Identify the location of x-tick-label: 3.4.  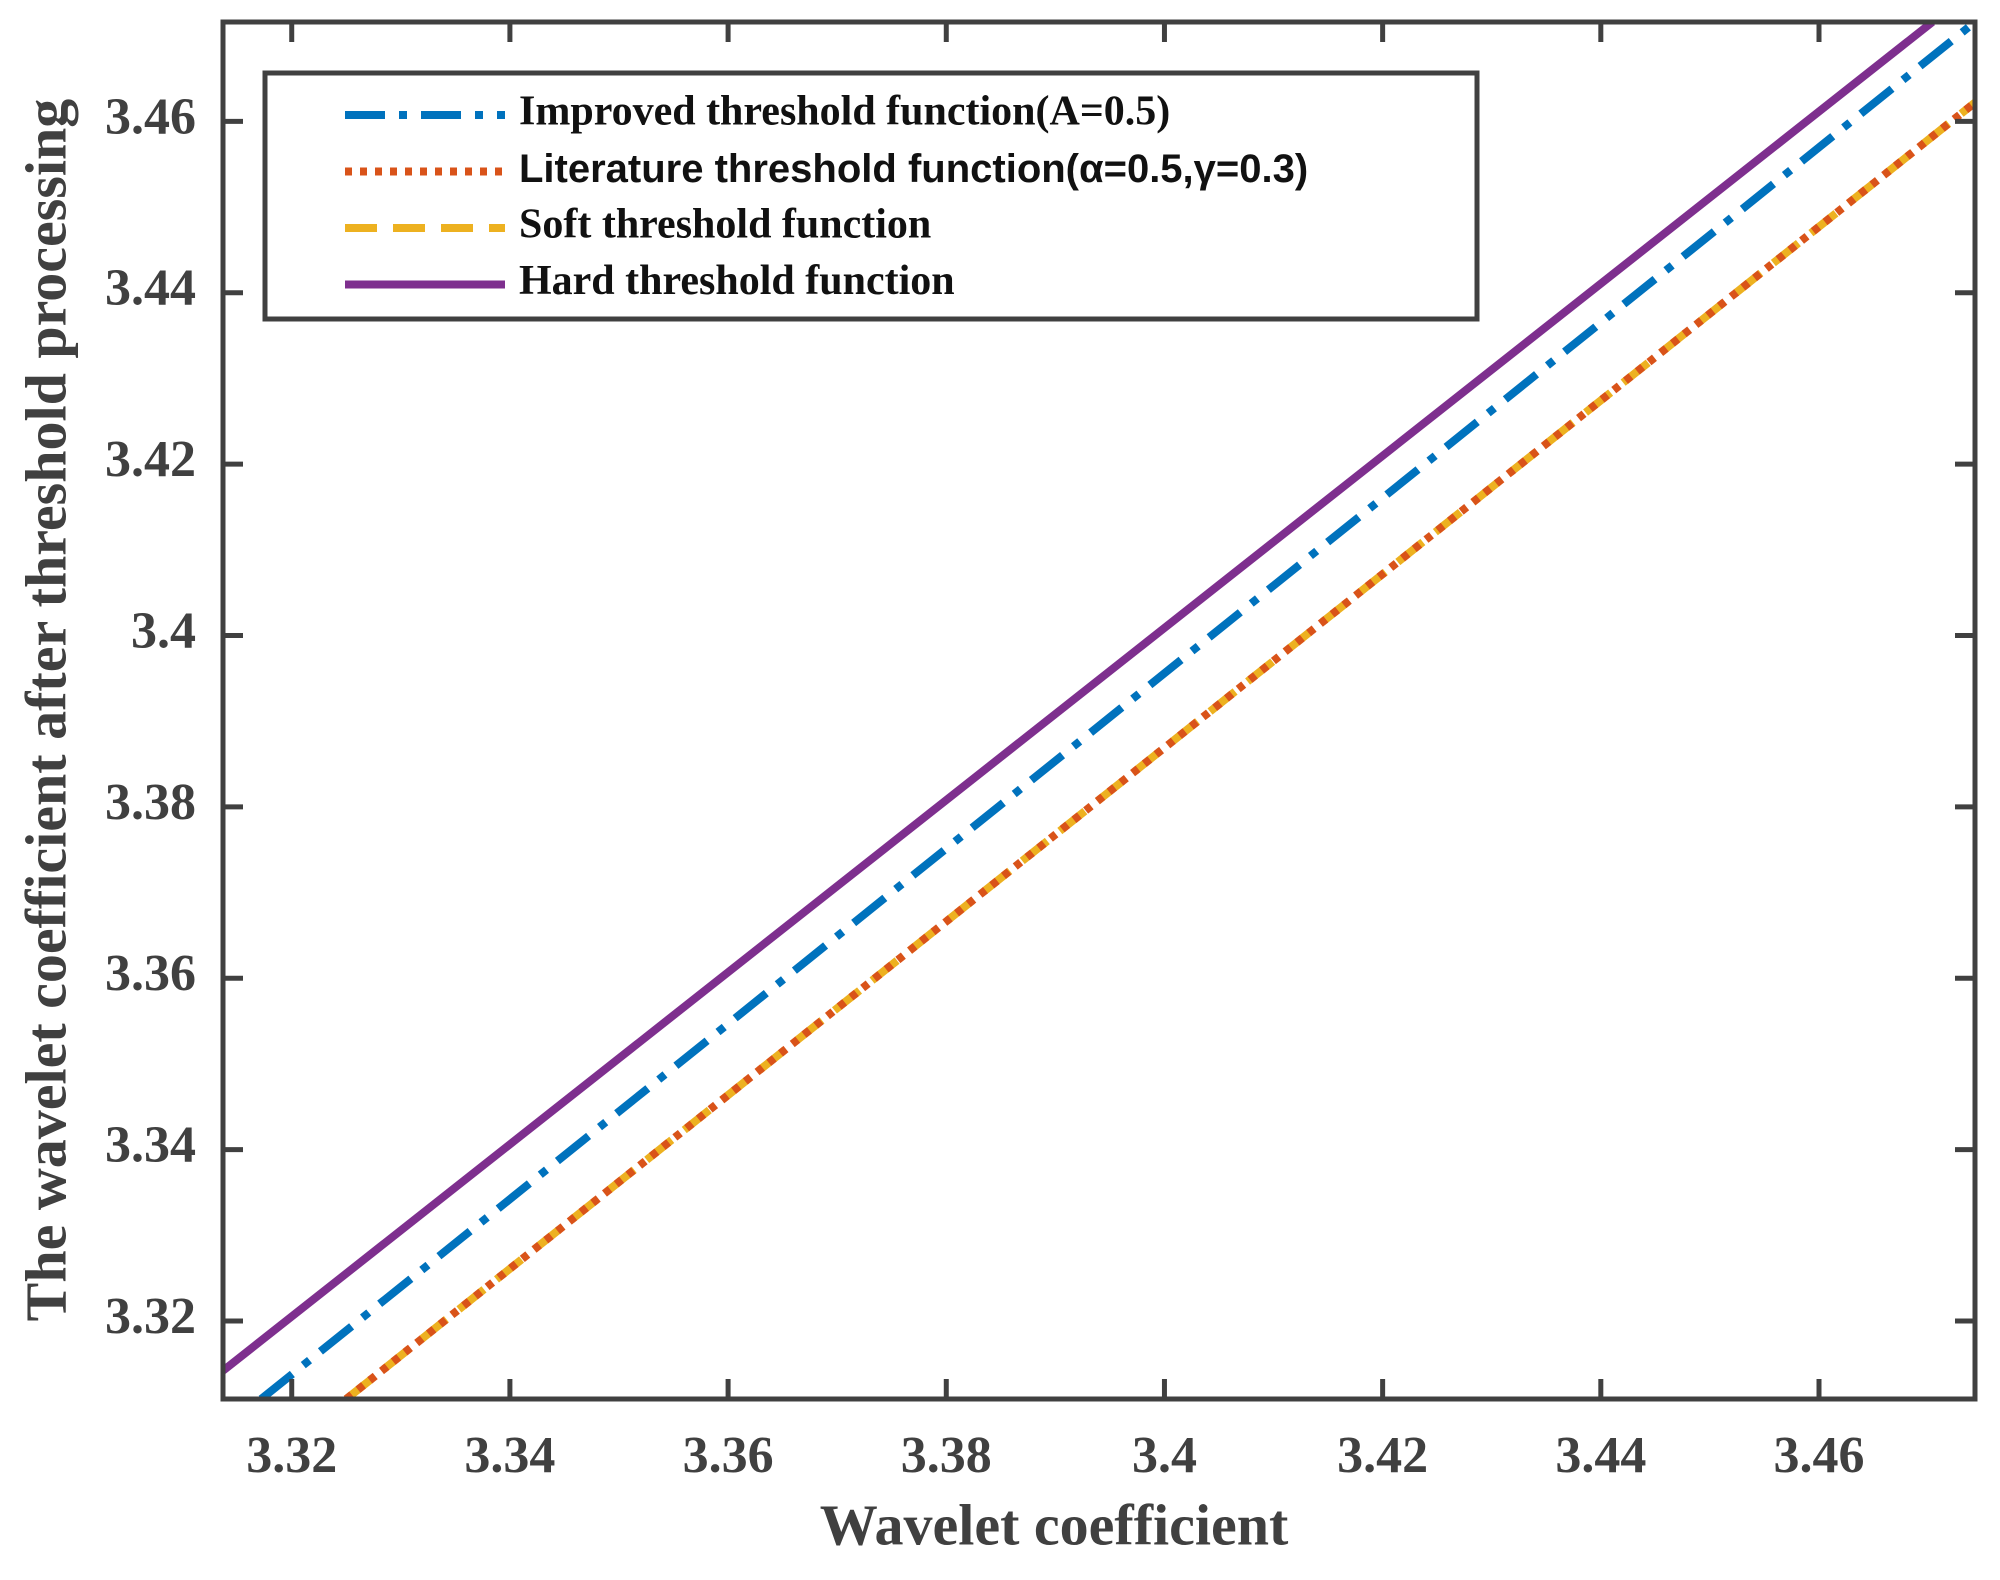
(1164, 1455).